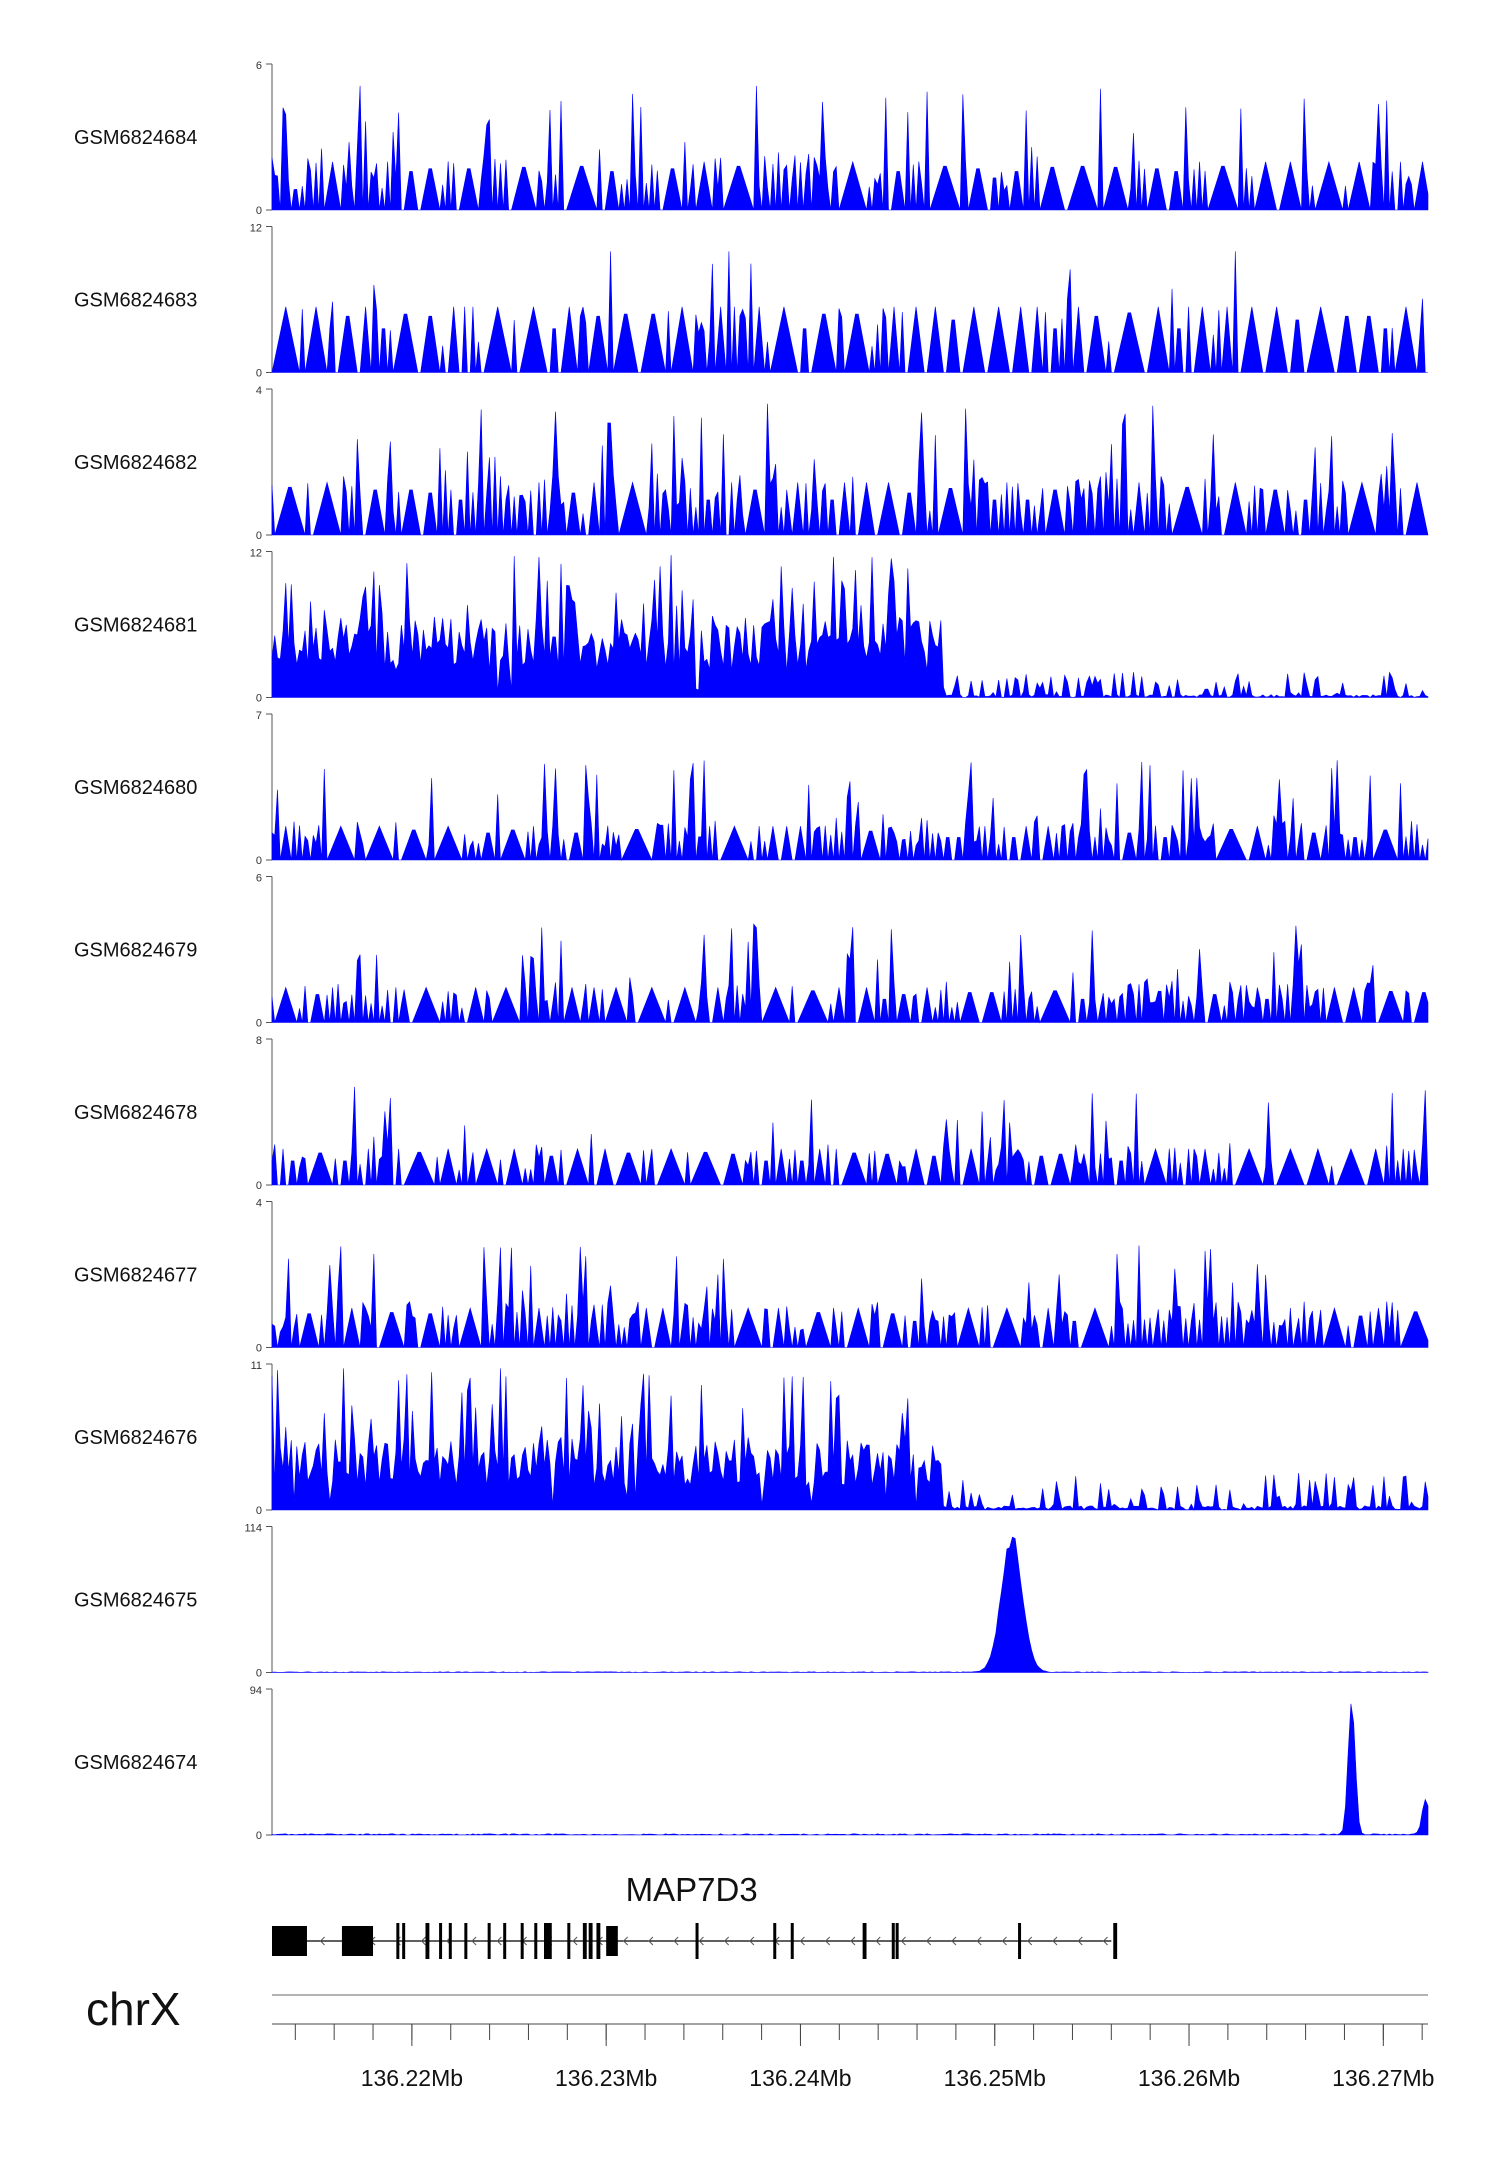  What do you see at coordinates (256, 1691) in the screenshot?
I see `y-max-label: 94` at bounding box center [256, 1691].